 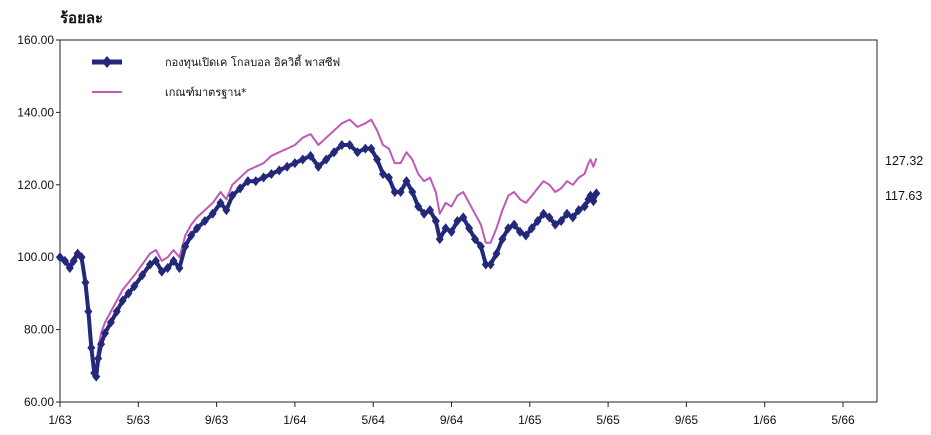 I want to click on y-axis: 160.00 140.00 120.00 100.00 80.00 60.00, so click(x=38, y=221).